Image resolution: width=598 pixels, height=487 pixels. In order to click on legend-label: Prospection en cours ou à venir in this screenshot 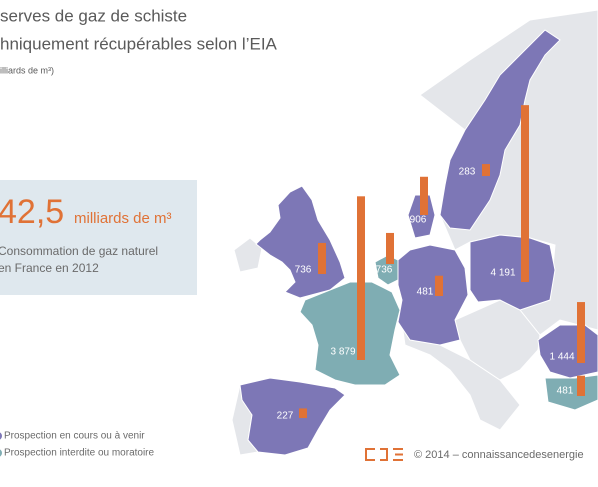, I will do `click(74, 436)`.